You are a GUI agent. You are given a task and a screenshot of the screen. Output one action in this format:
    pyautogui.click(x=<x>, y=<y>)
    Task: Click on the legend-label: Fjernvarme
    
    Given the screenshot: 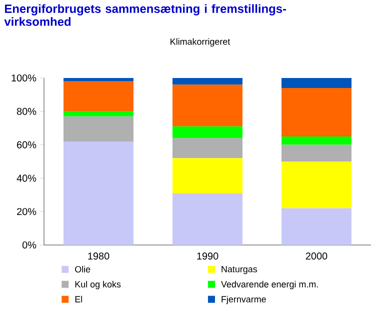 What is the action you would take?
    pyautogui.click(x=244, y=300)
    